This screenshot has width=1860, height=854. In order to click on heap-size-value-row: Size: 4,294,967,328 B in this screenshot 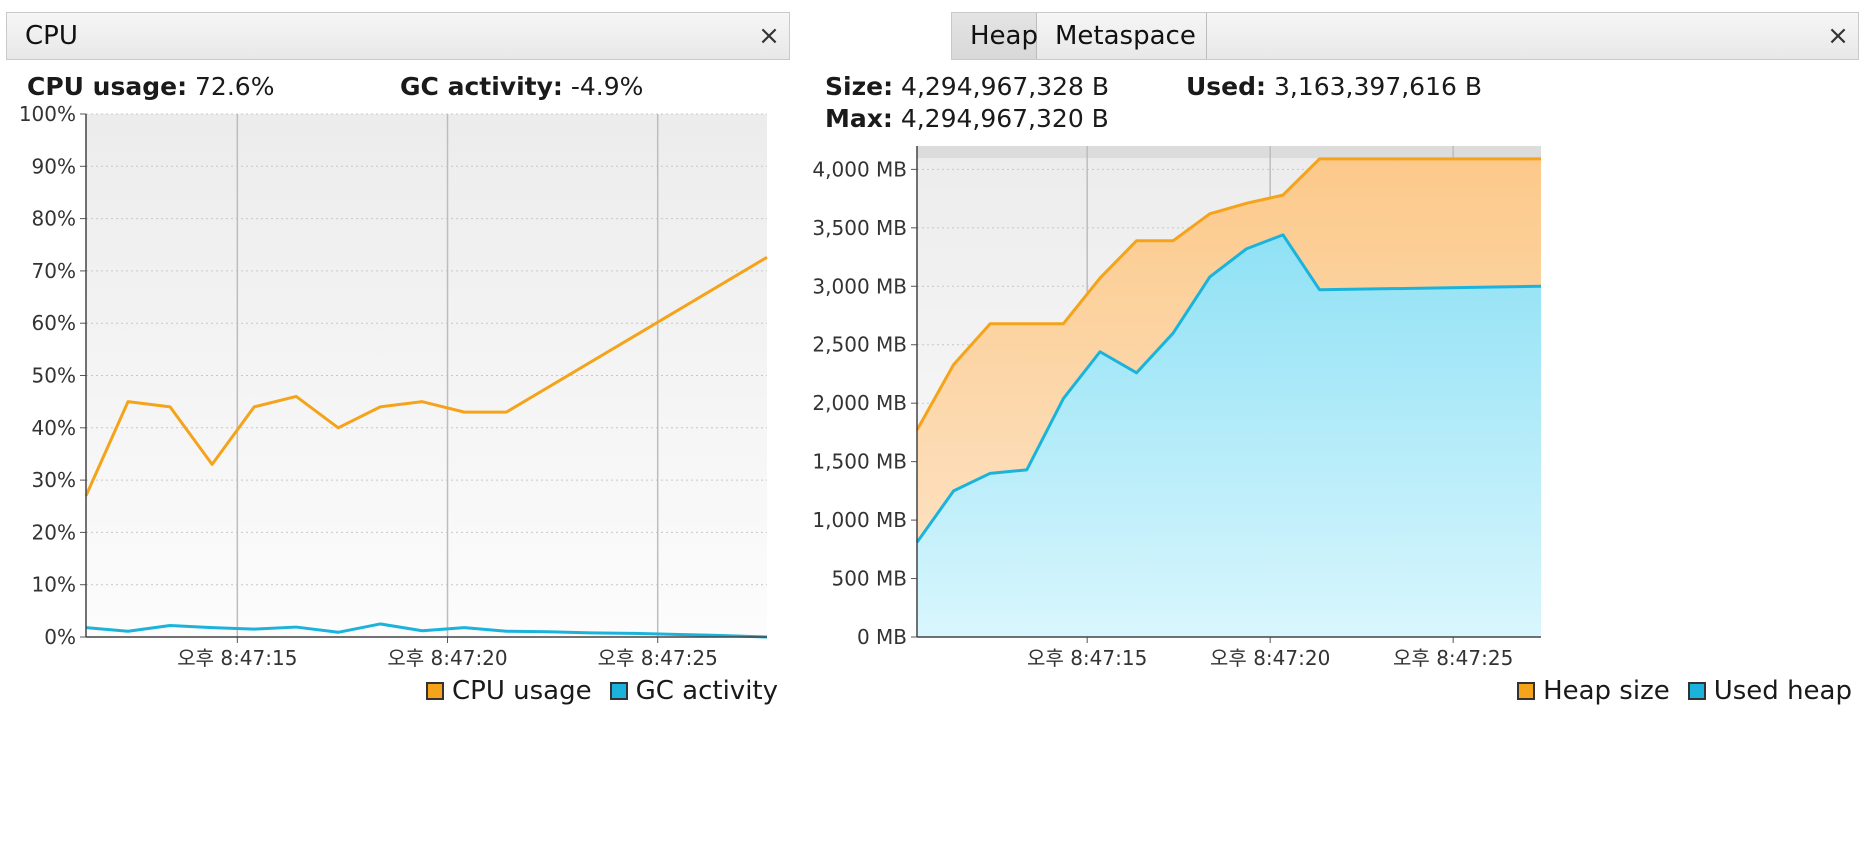, I will do `click(967, 86)`.